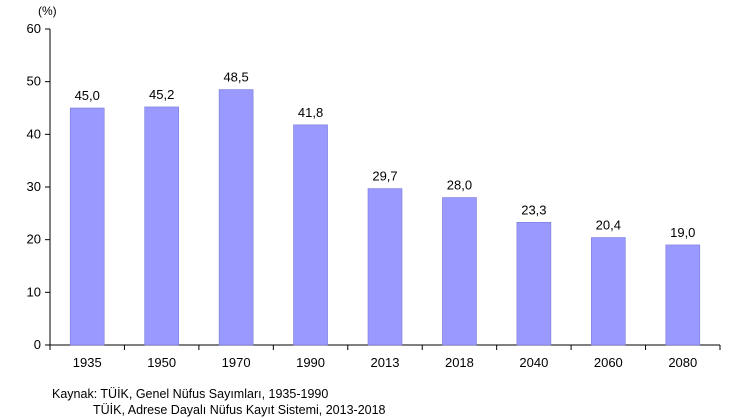  What do you see at coordinates (310, 362) in the screenshot?
I see `x-tick-label-1990: 1990` at bounding box center [310, 362].